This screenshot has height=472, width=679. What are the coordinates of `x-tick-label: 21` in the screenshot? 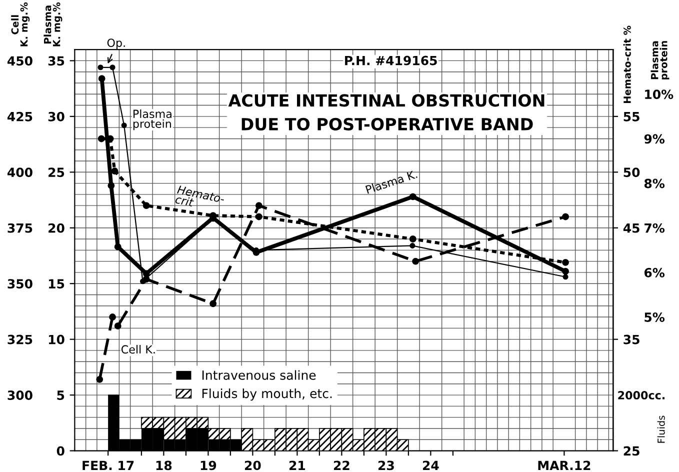 It's located at (297, 465).